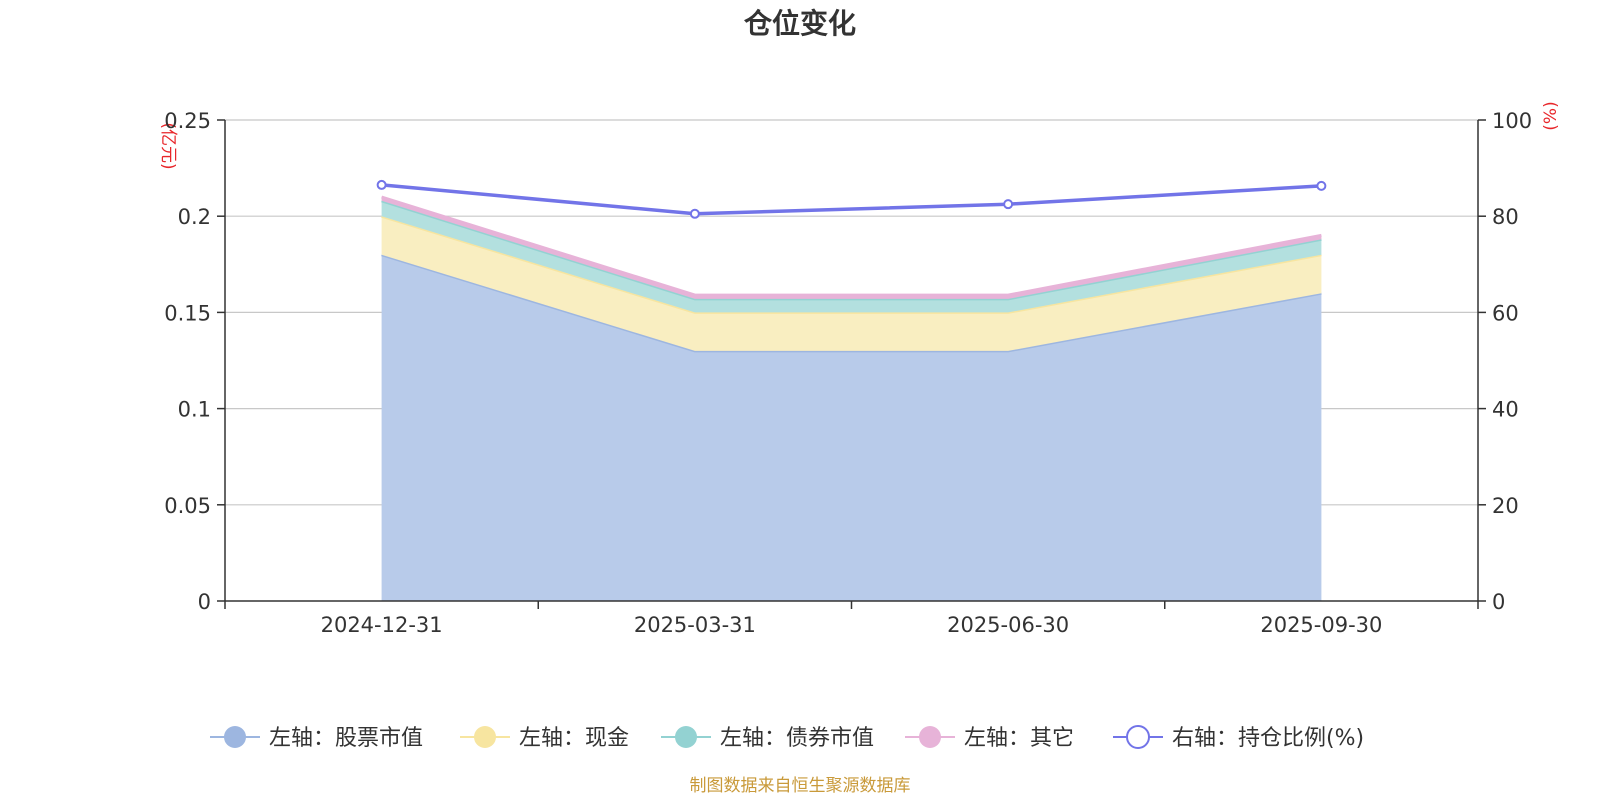  I want to click on left-axis-unit: (亿元), so click(168, 145).